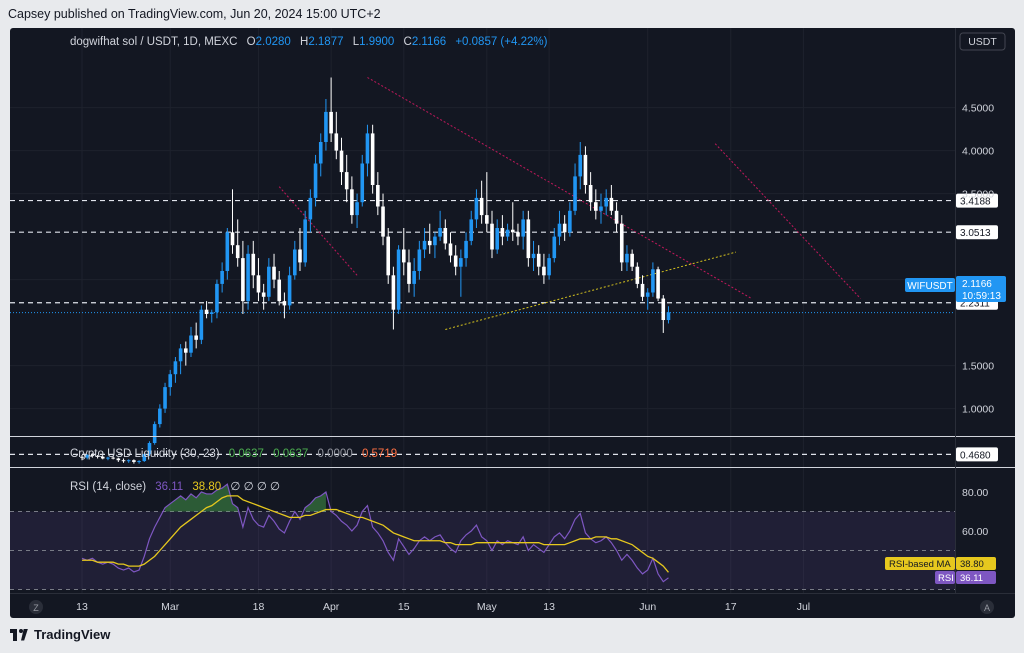 The width and height of the screenshot is (1024, 653). Describe the element at coordinates (978, 410) in the screenshot. I see `price-tick-label: 1.0000` at that location.